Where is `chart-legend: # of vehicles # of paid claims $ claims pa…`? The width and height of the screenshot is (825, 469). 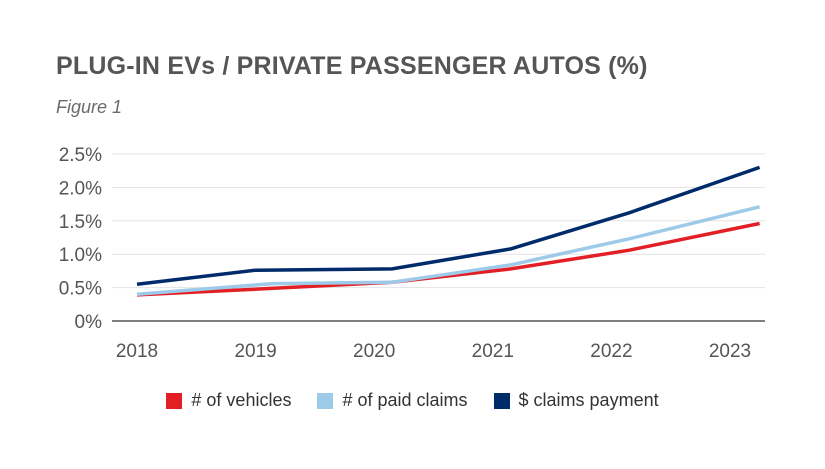 chart-legend: # of vehicles # of paid claims $ claims pa… is located at coordinates (412, 400).